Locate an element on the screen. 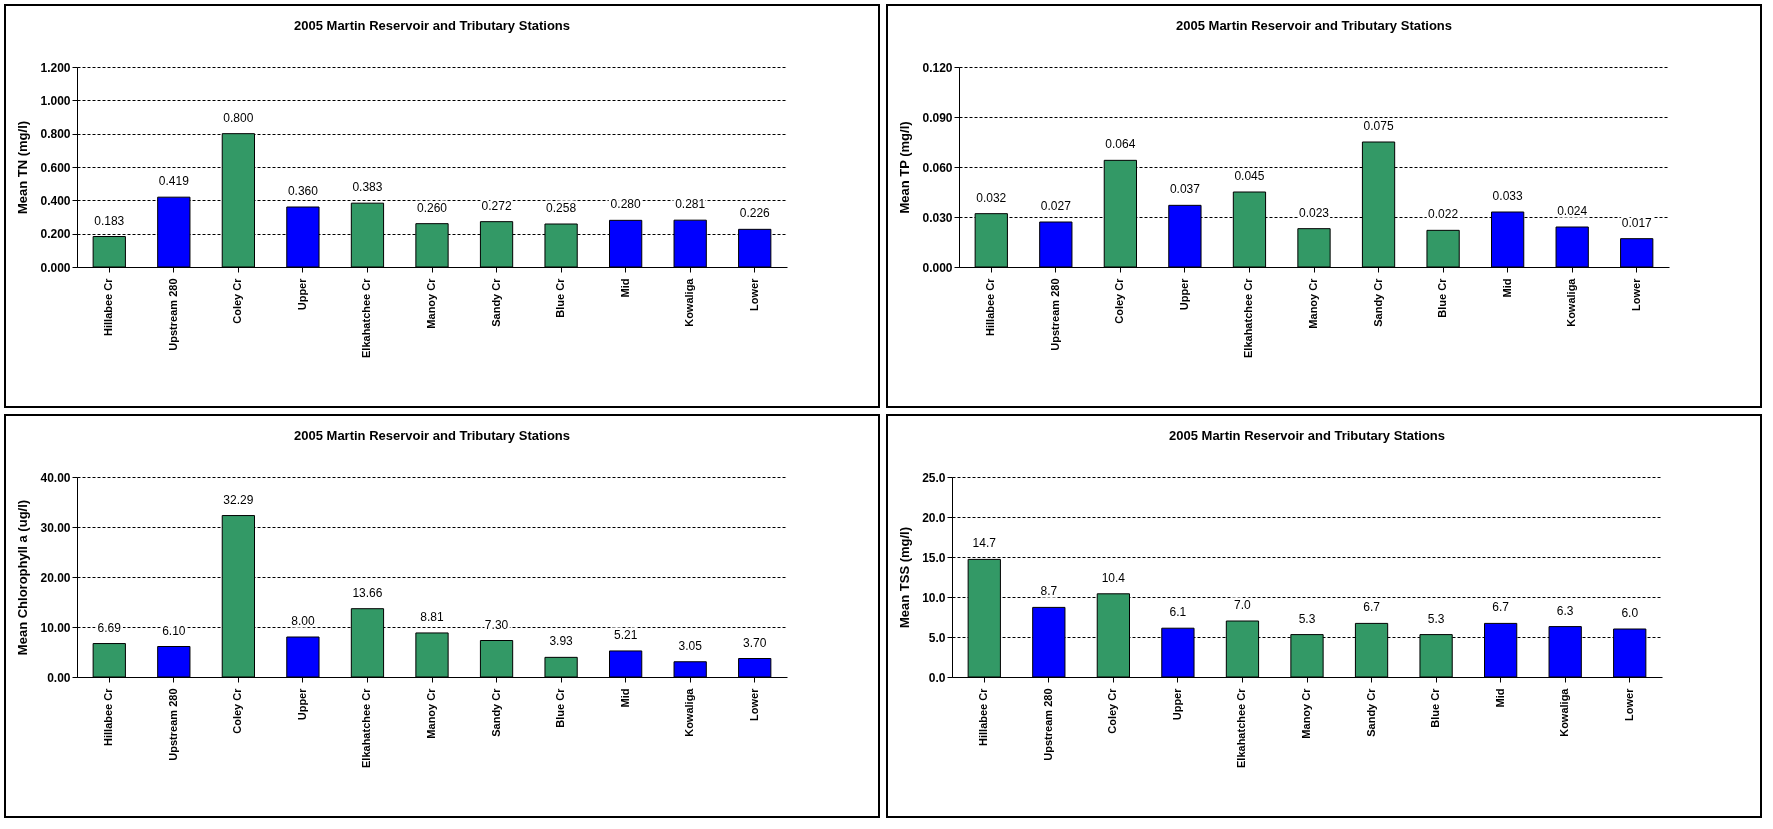 The width and height of the screenshot is (1773, 829). data-label: 0.023 is located at coordinates (1314, 212).